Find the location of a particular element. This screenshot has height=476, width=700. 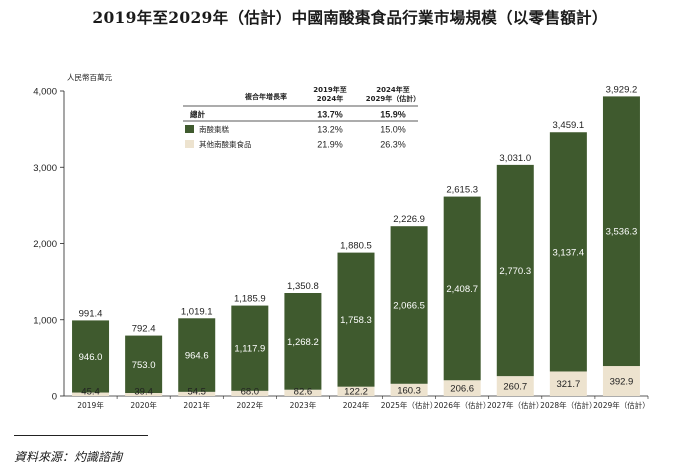

chart-title: 2019年至2029年（估計）中國南酸棗食品行業市場規模（以零售額計） is located at coordinates (350, 17).